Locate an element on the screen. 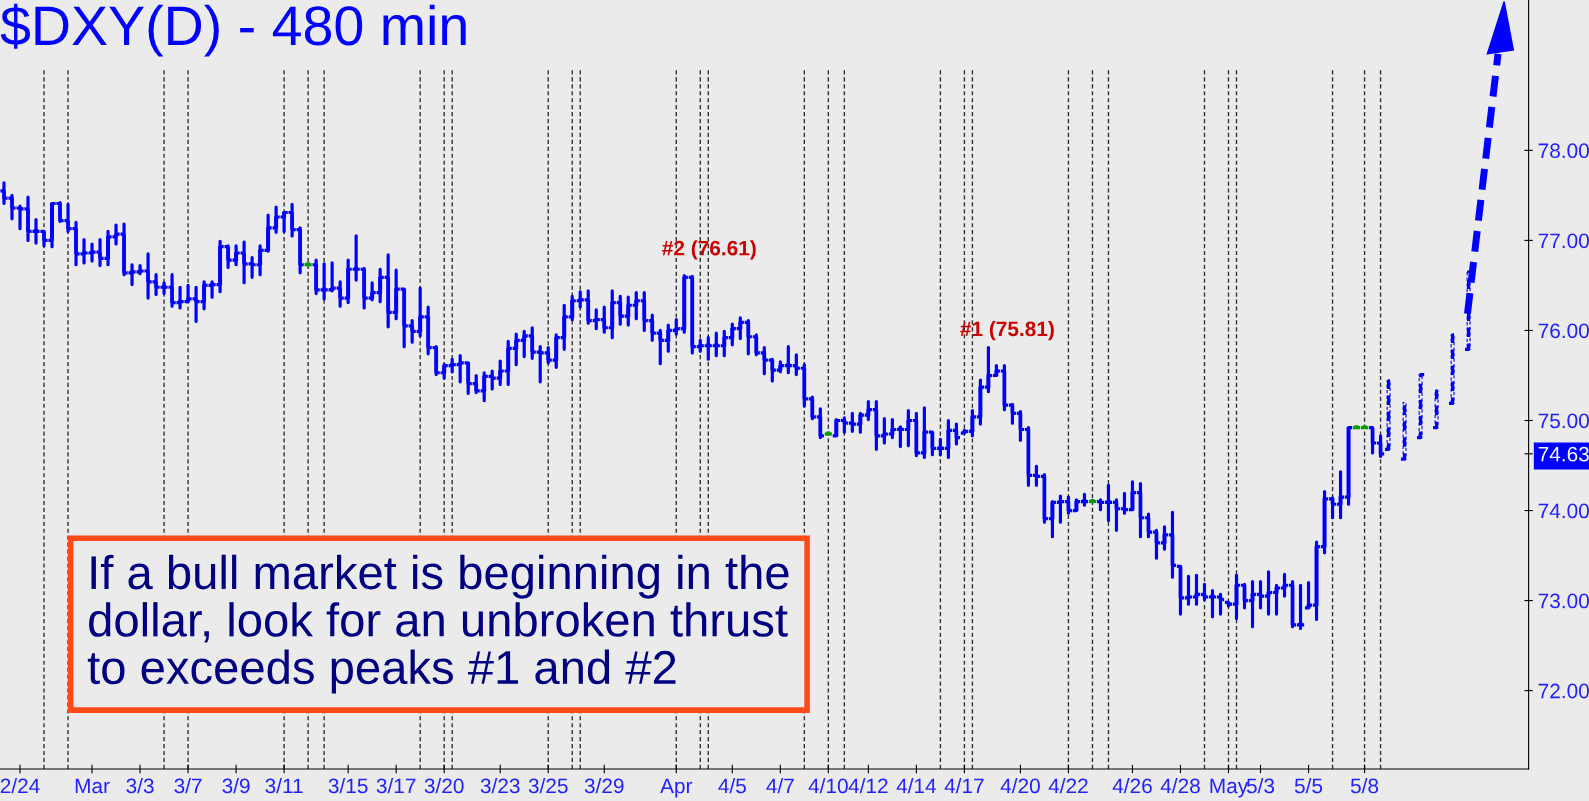 The width and height of the screenshot is (1589, 801). chart-title: $DXY(D) - 480 min is located at coordinates (233, 30).